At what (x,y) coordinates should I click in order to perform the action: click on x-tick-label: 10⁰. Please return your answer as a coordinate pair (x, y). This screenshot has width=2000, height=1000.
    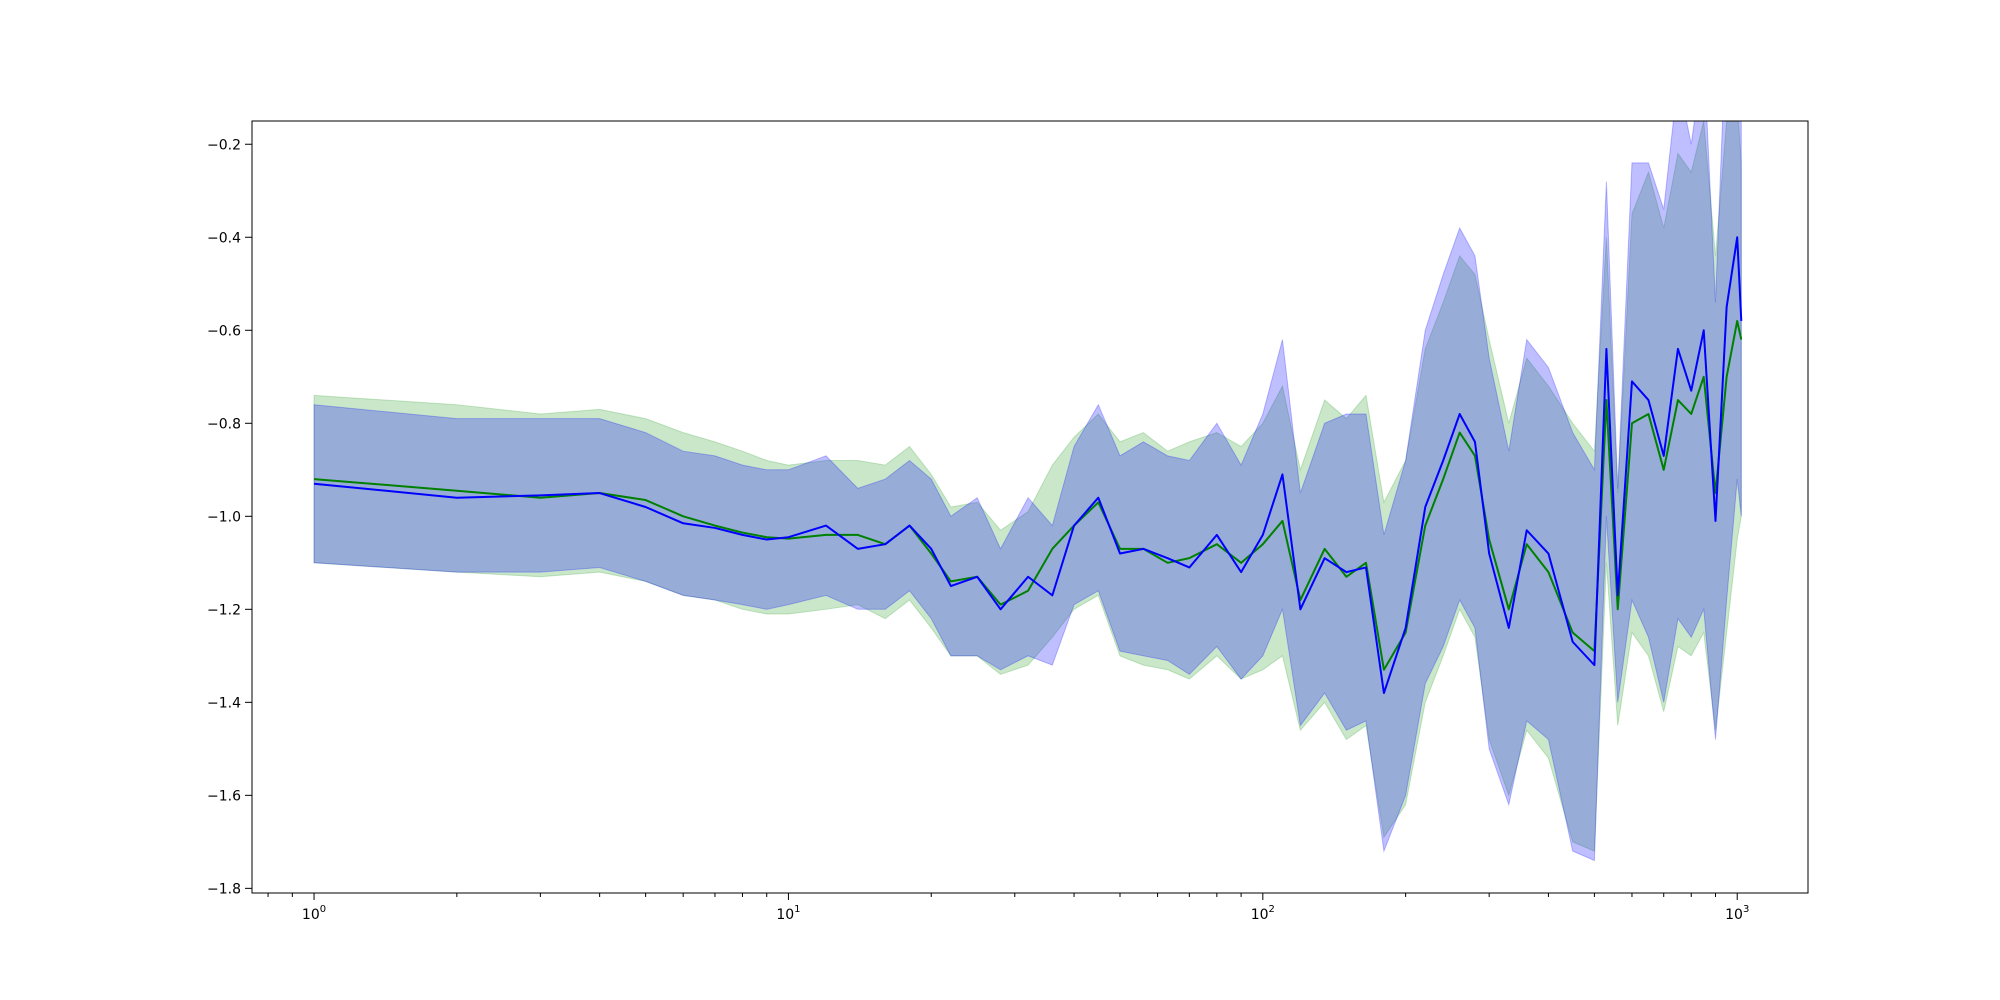
    Looking at the image, I should click on (314, 913).